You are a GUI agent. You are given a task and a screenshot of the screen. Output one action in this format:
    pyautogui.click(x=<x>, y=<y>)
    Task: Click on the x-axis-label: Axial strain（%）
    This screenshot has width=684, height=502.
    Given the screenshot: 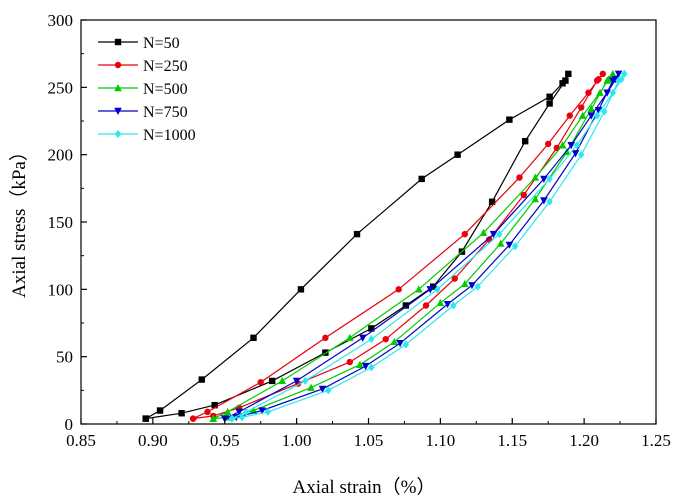 What is the action you would take?
    pyautogui.click(x=363, y=487)
    